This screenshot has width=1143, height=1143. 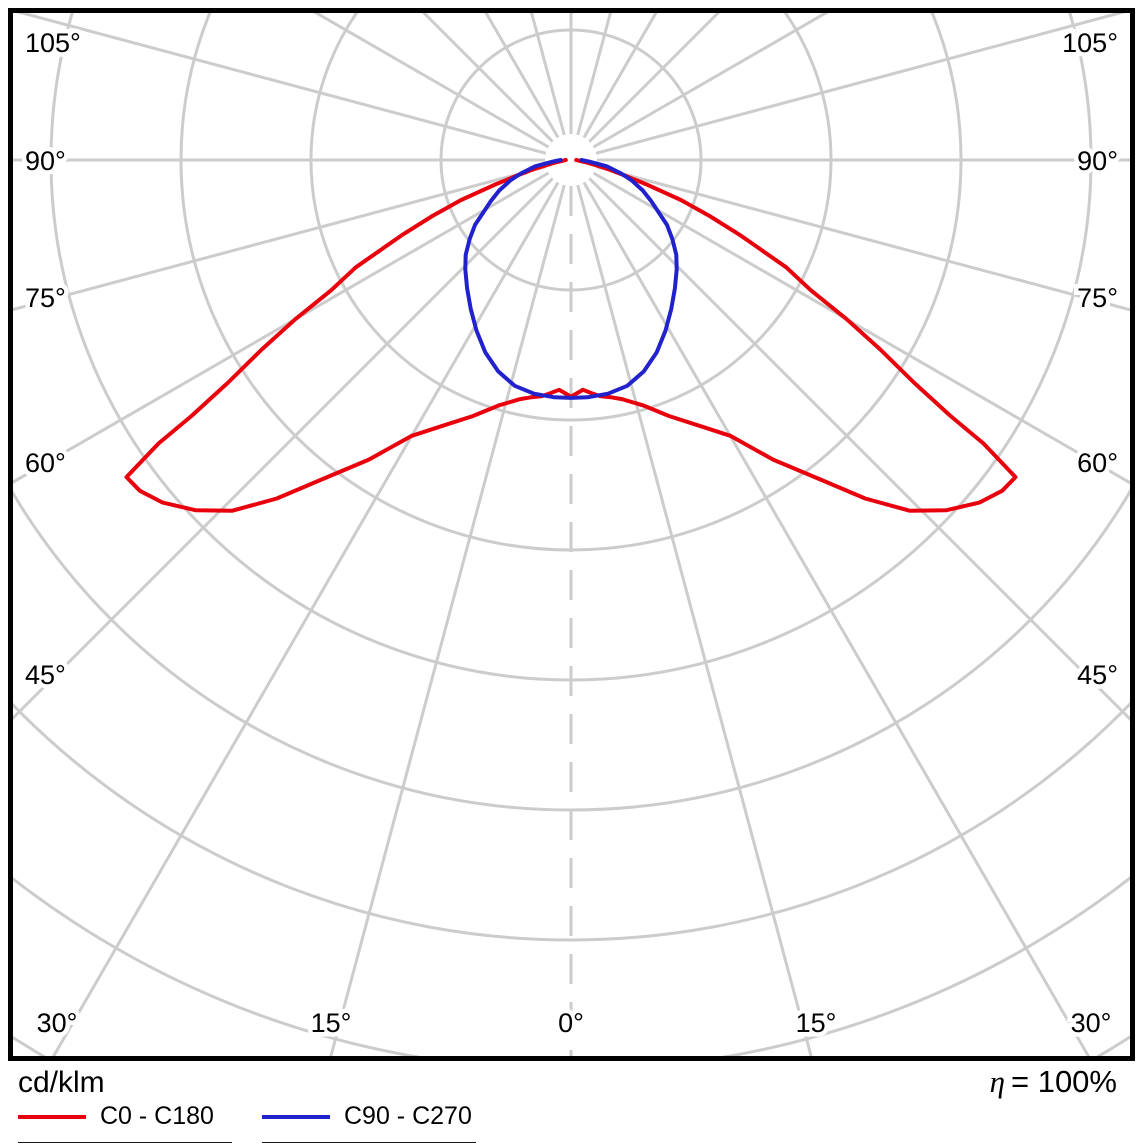 I want to click on legend-item-c90-c270: C90 - C270, so click(x=369, y=1122).